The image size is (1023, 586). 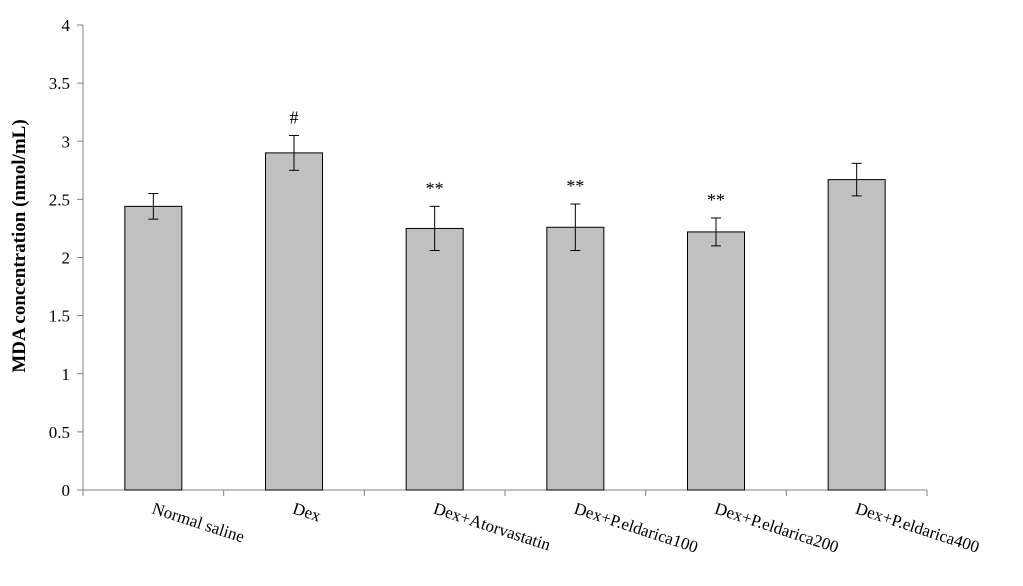 I want to click on y-tick-label: 0.5, so click(x=59, y=432).